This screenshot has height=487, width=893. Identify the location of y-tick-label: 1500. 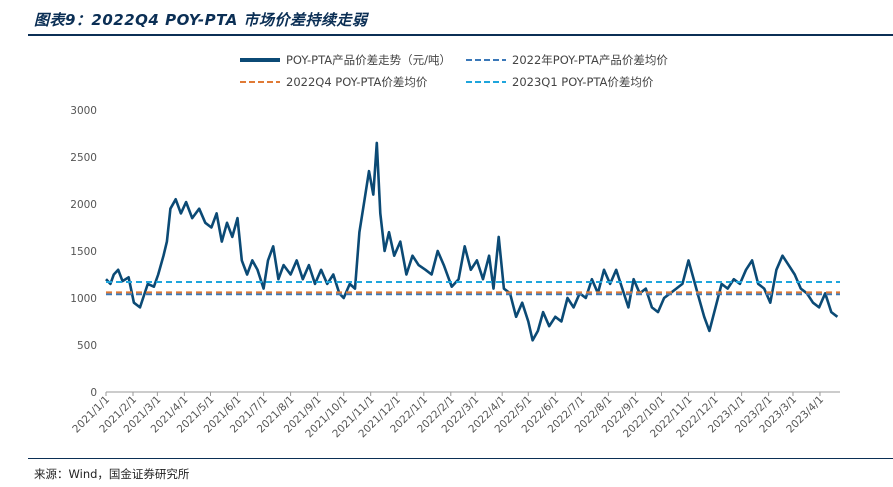
(83, 252).